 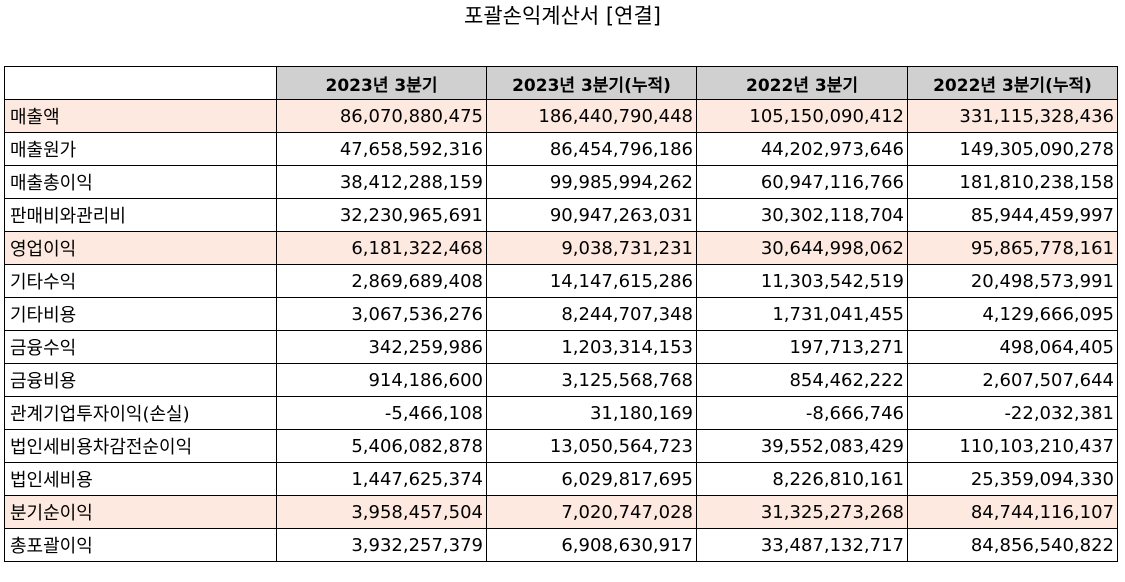 What do you see at coordinates (381, 380) in the screenshot?
I see `value-cell: 914,186,600` at bounding box center [381, 380].